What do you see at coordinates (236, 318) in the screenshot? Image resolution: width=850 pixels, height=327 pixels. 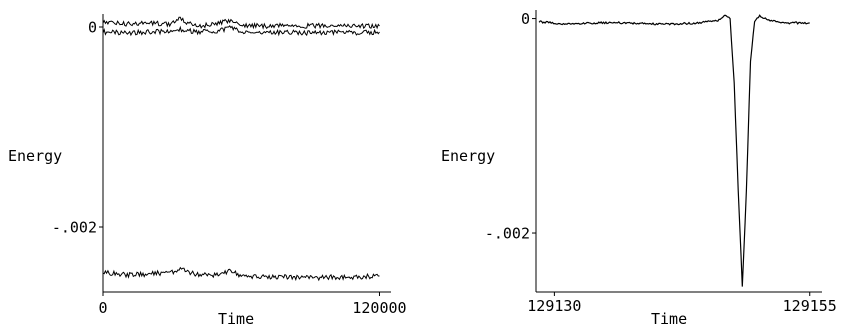 I see `chart-1-xlabel: Time` at bounding box center [236, 318].